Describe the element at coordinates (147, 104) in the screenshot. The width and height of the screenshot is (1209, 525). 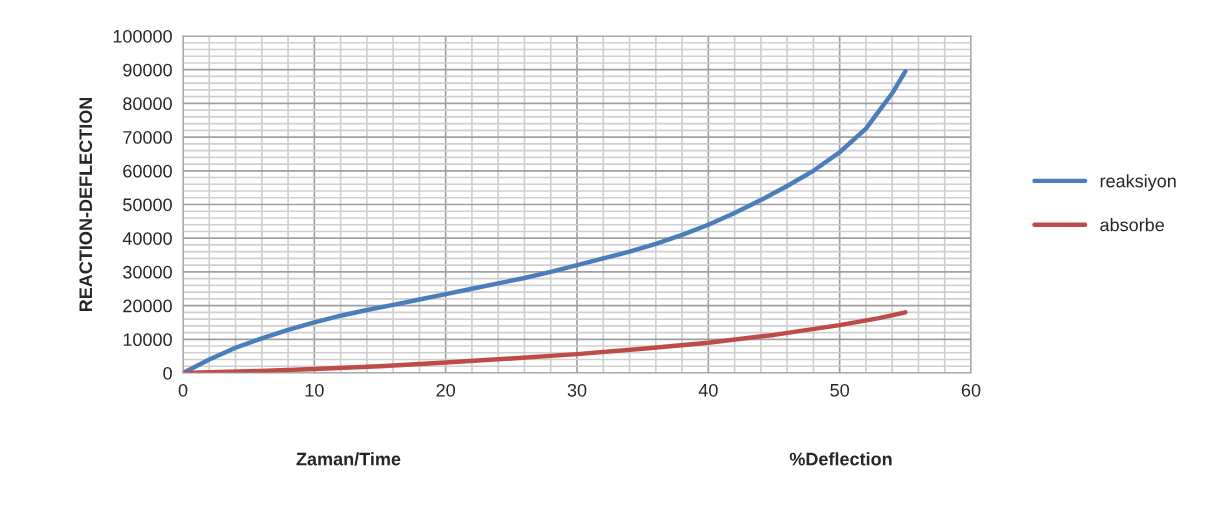
I see `y-tick-label: 80000` at that location.